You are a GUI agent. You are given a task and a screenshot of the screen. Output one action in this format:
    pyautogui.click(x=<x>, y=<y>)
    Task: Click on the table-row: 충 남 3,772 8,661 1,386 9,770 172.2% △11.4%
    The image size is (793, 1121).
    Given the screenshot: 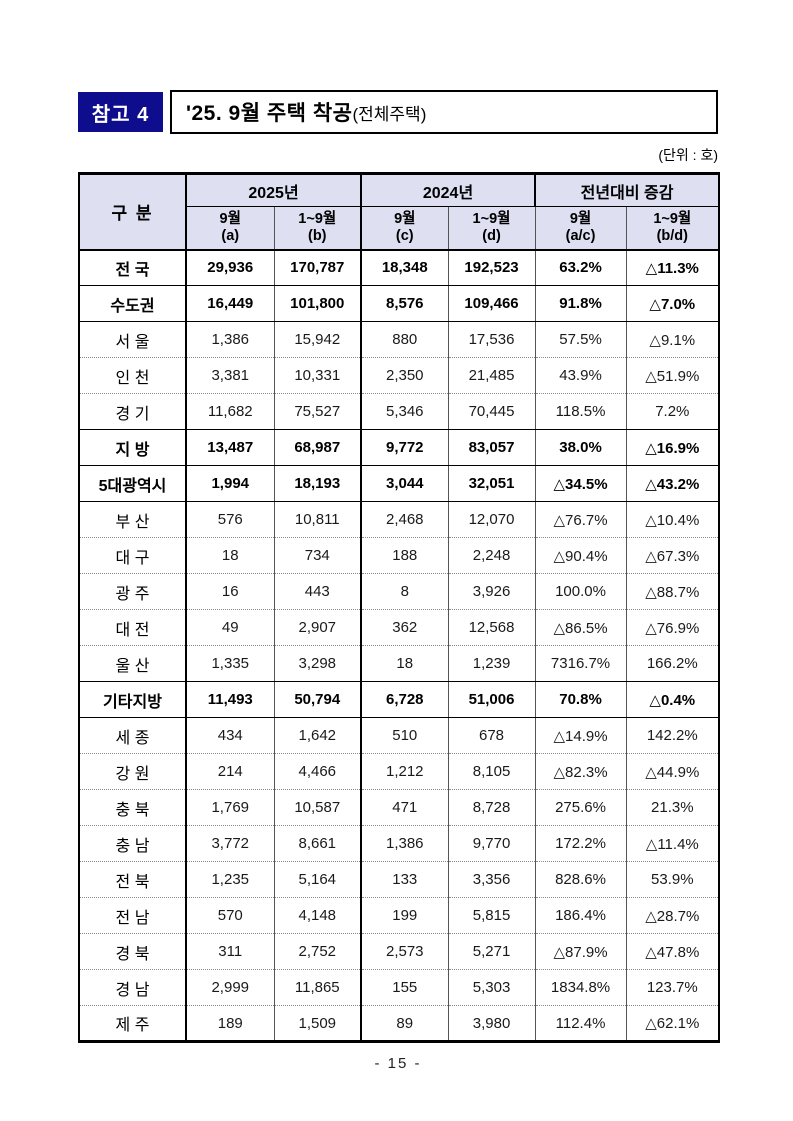 What is the action you would take?
    pyautogui.click(x=399, y=843)
    